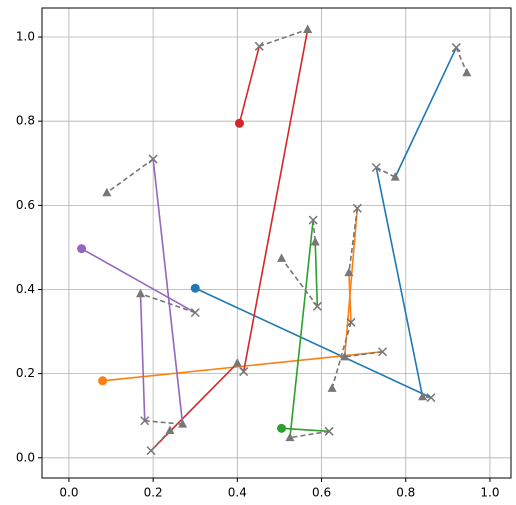  I want to click on x-tick-label: 0.4, so click(237, 493).